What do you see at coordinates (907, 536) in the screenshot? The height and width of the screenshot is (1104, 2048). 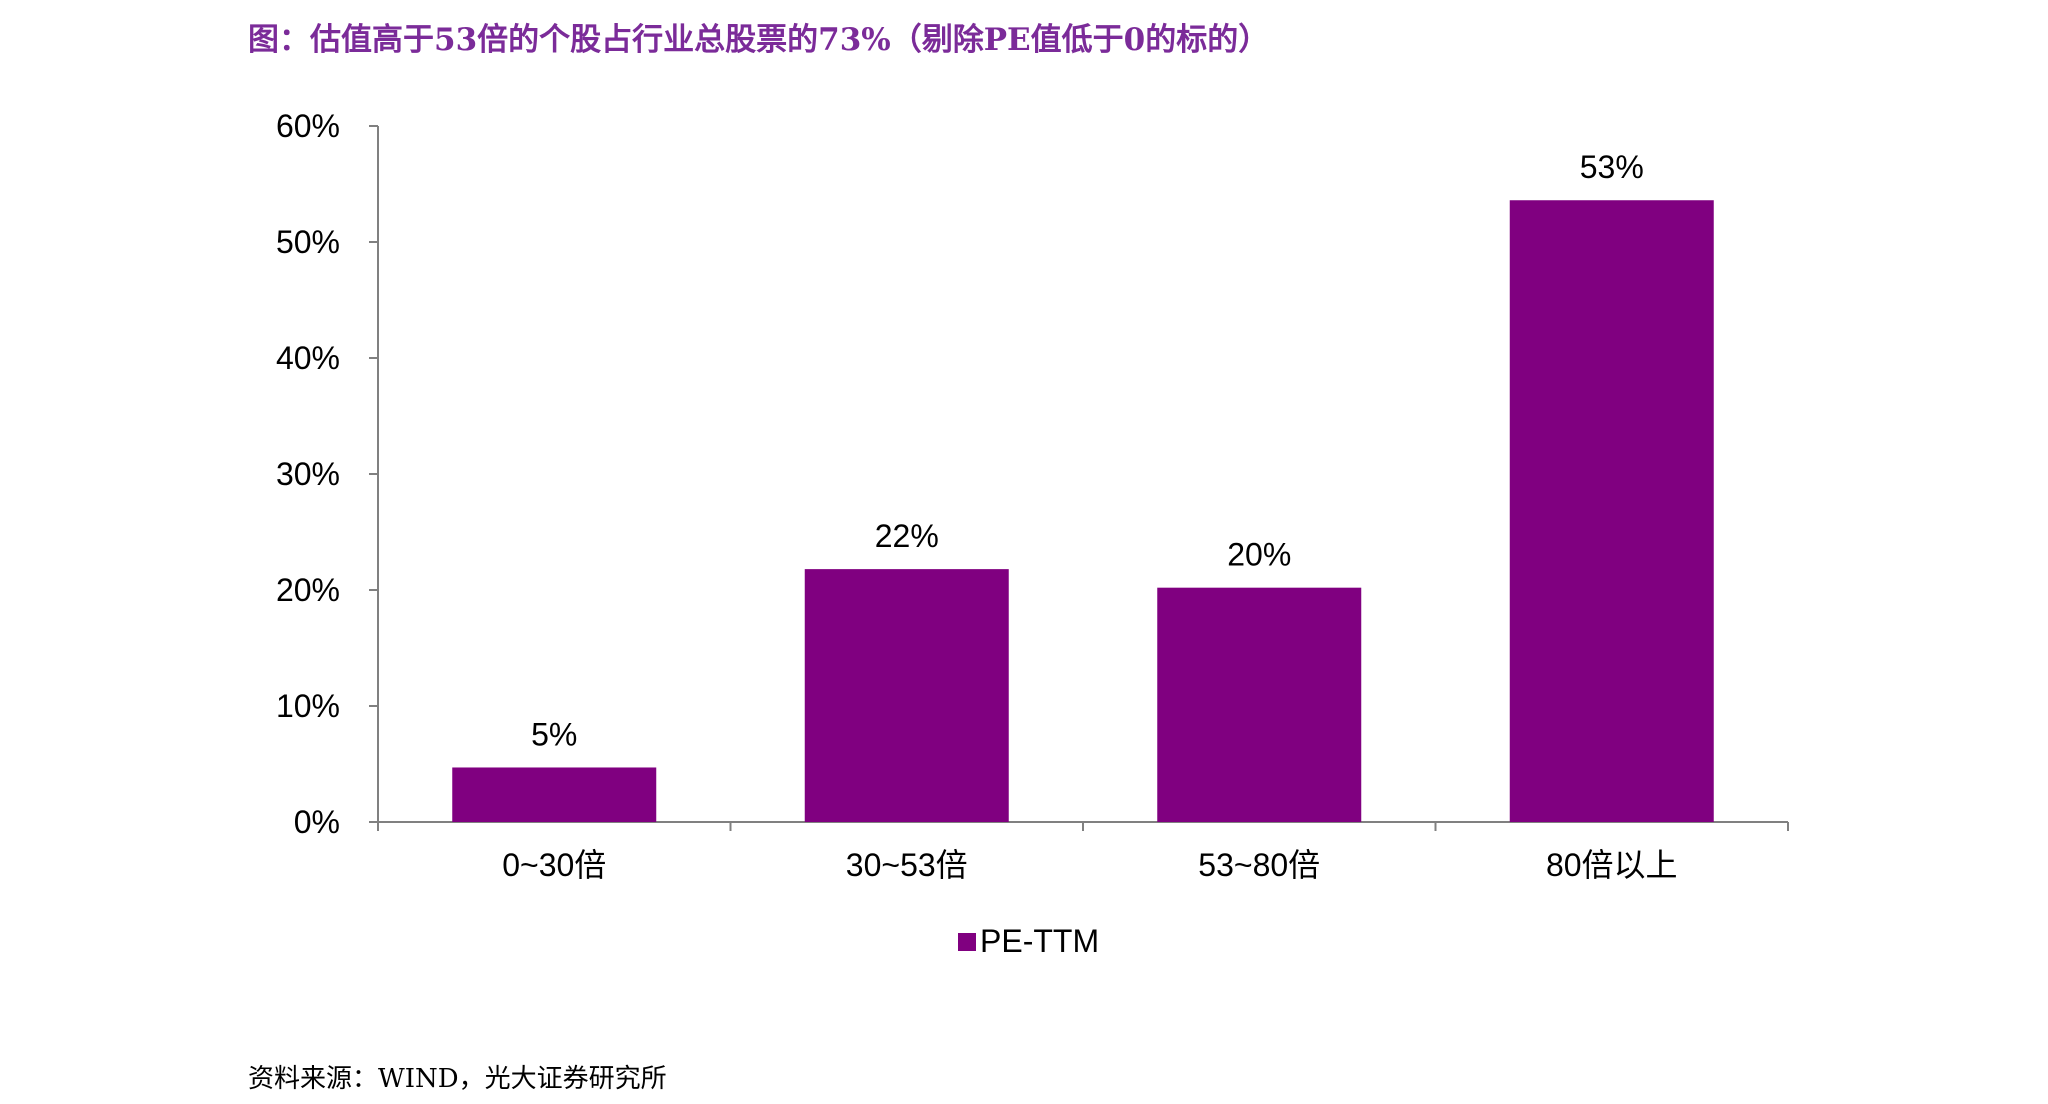 I see `data-label: 22%` at bounding box center [907, 536].